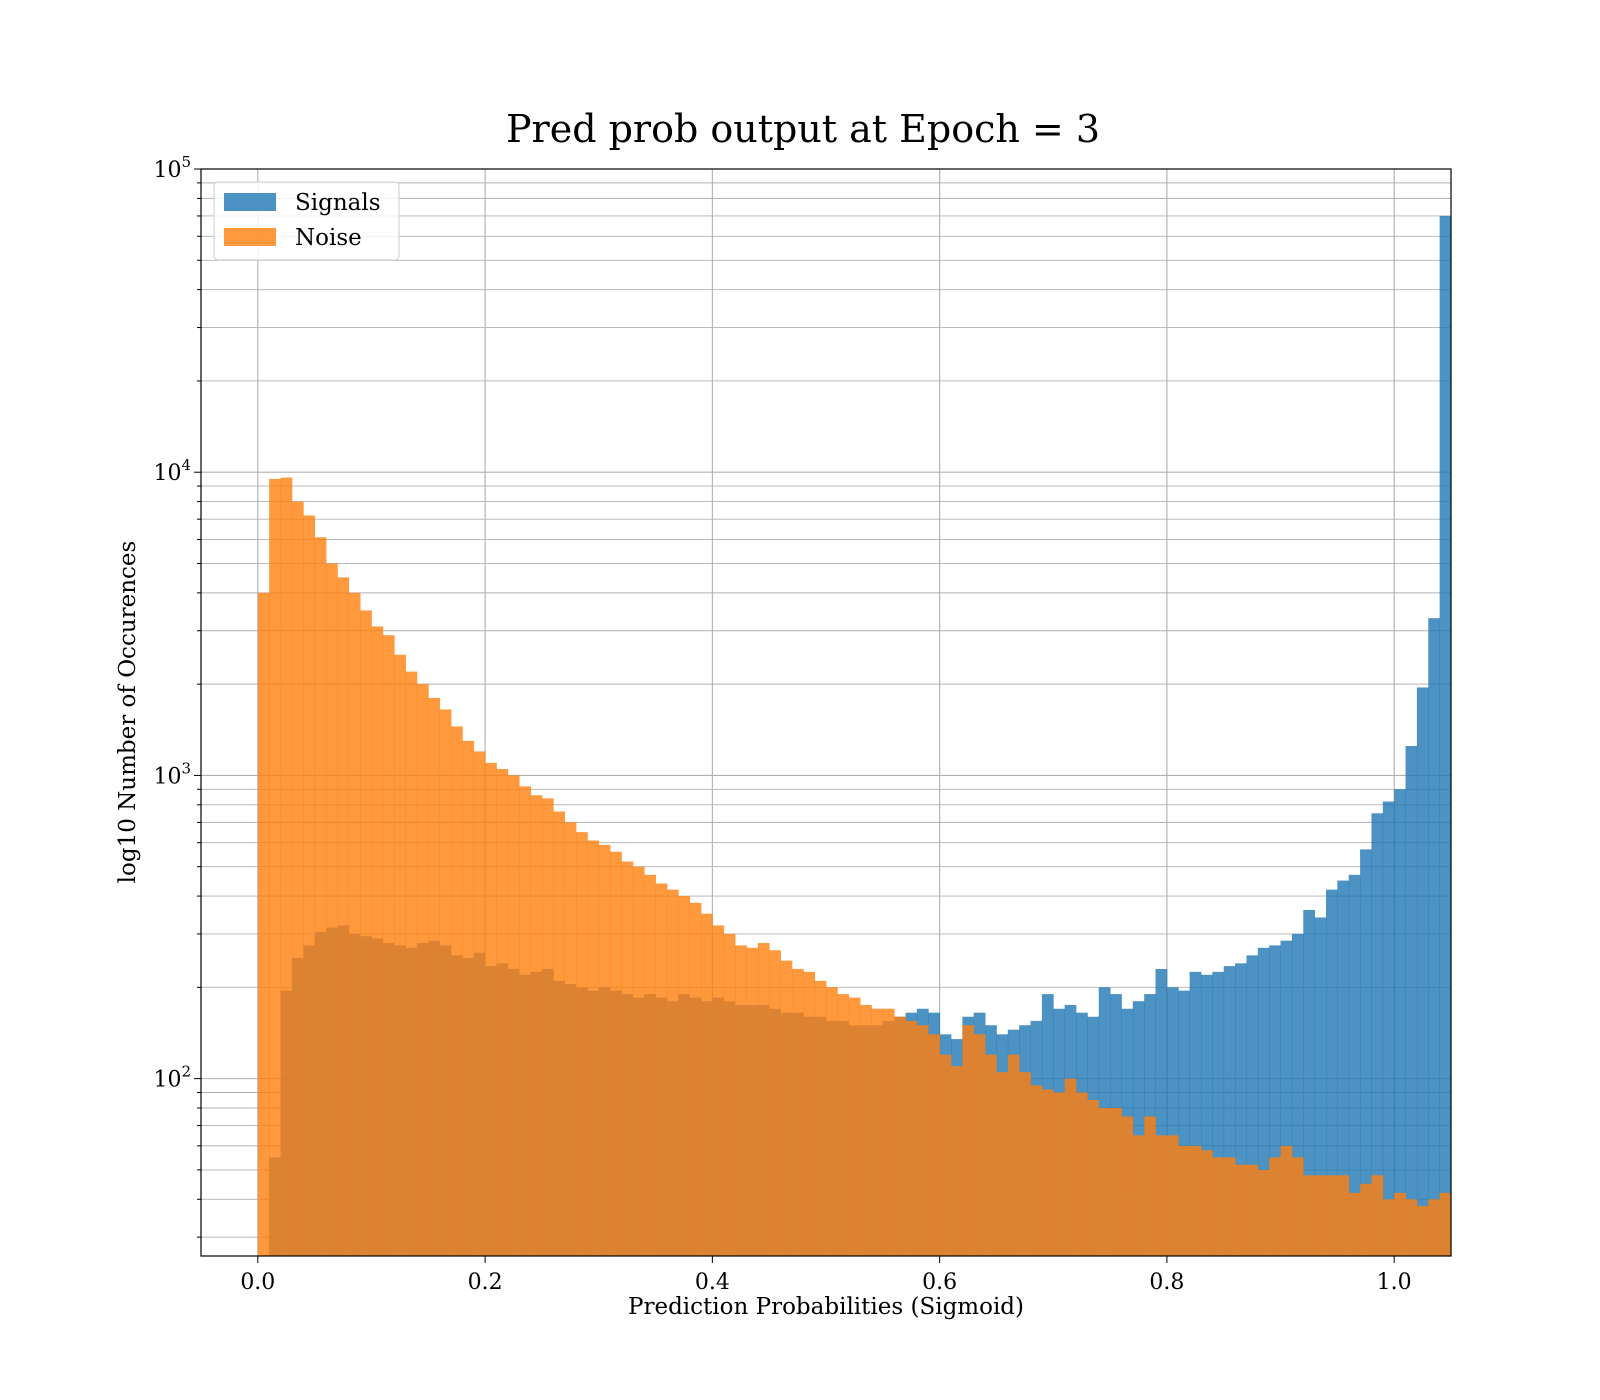 The width and height of the screenshot is (1600, 1400). Describe the element at coordinates (172, 471) in the screenshot. I see `y-tick-label: 10⁴` at that location.